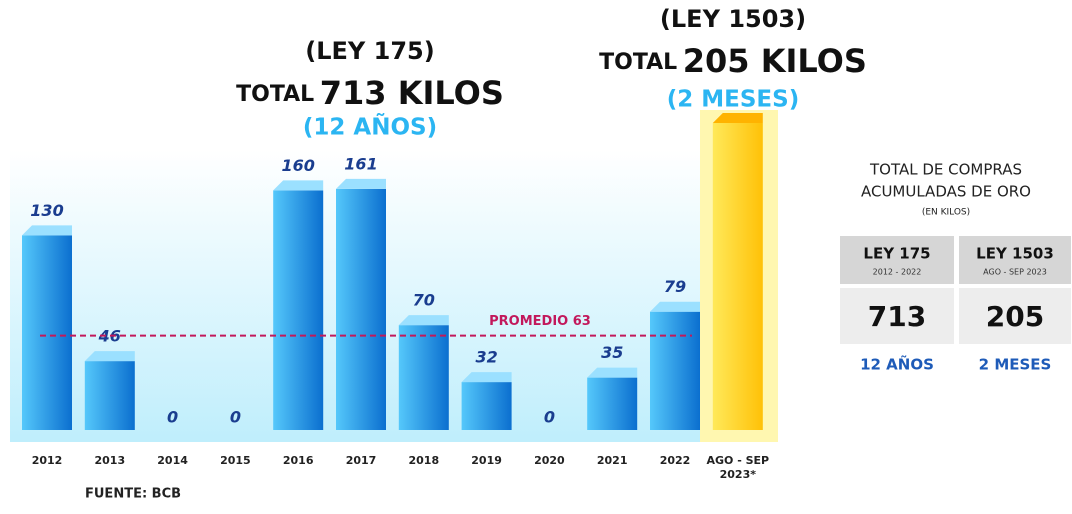  What do you see at coordinates (486, 357) in the screenshot?
I see `value-label: 32` at bounding box center [486, 357].